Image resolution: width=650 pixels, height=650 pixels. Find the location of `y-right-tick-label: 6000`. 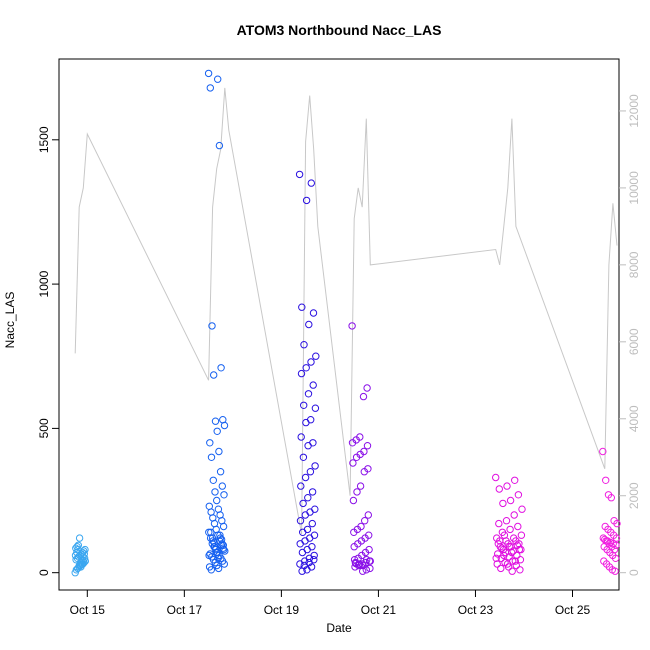

y-right-tick-label: 6000 is located at coordinates (634, 341).